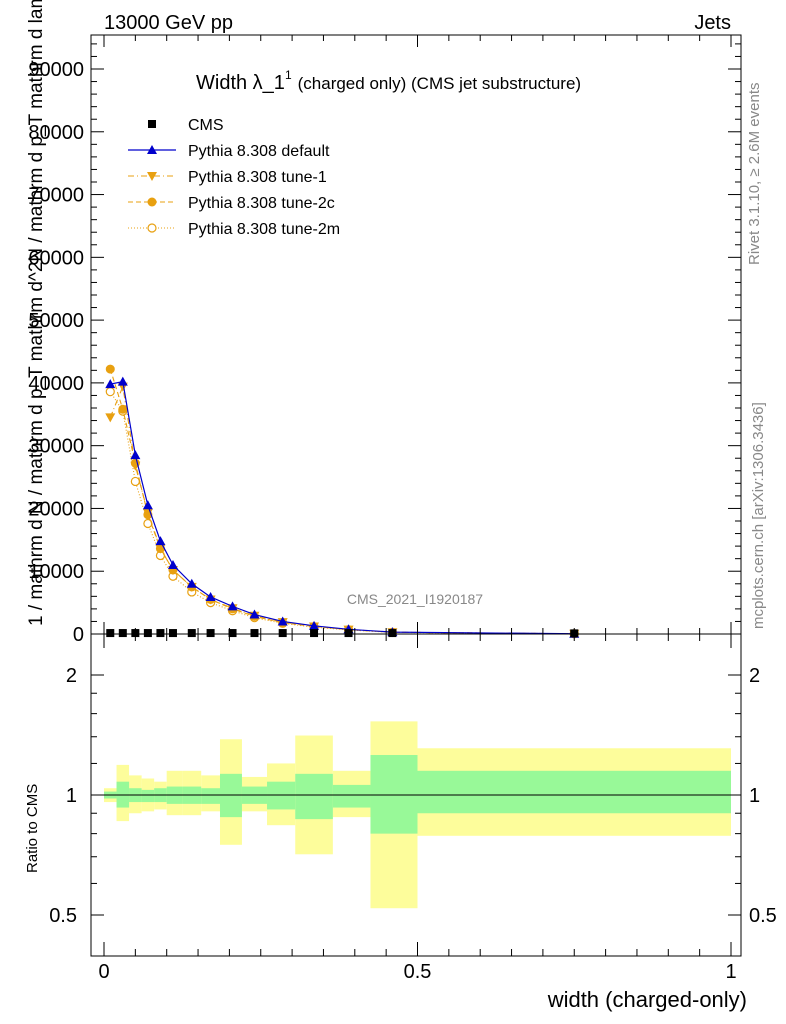  Describe the element at coordinates (758, 515) in the screenshot. I see `mcplots-label: mcplots.cern.ch [arXiv:1306.3436]` at that location.